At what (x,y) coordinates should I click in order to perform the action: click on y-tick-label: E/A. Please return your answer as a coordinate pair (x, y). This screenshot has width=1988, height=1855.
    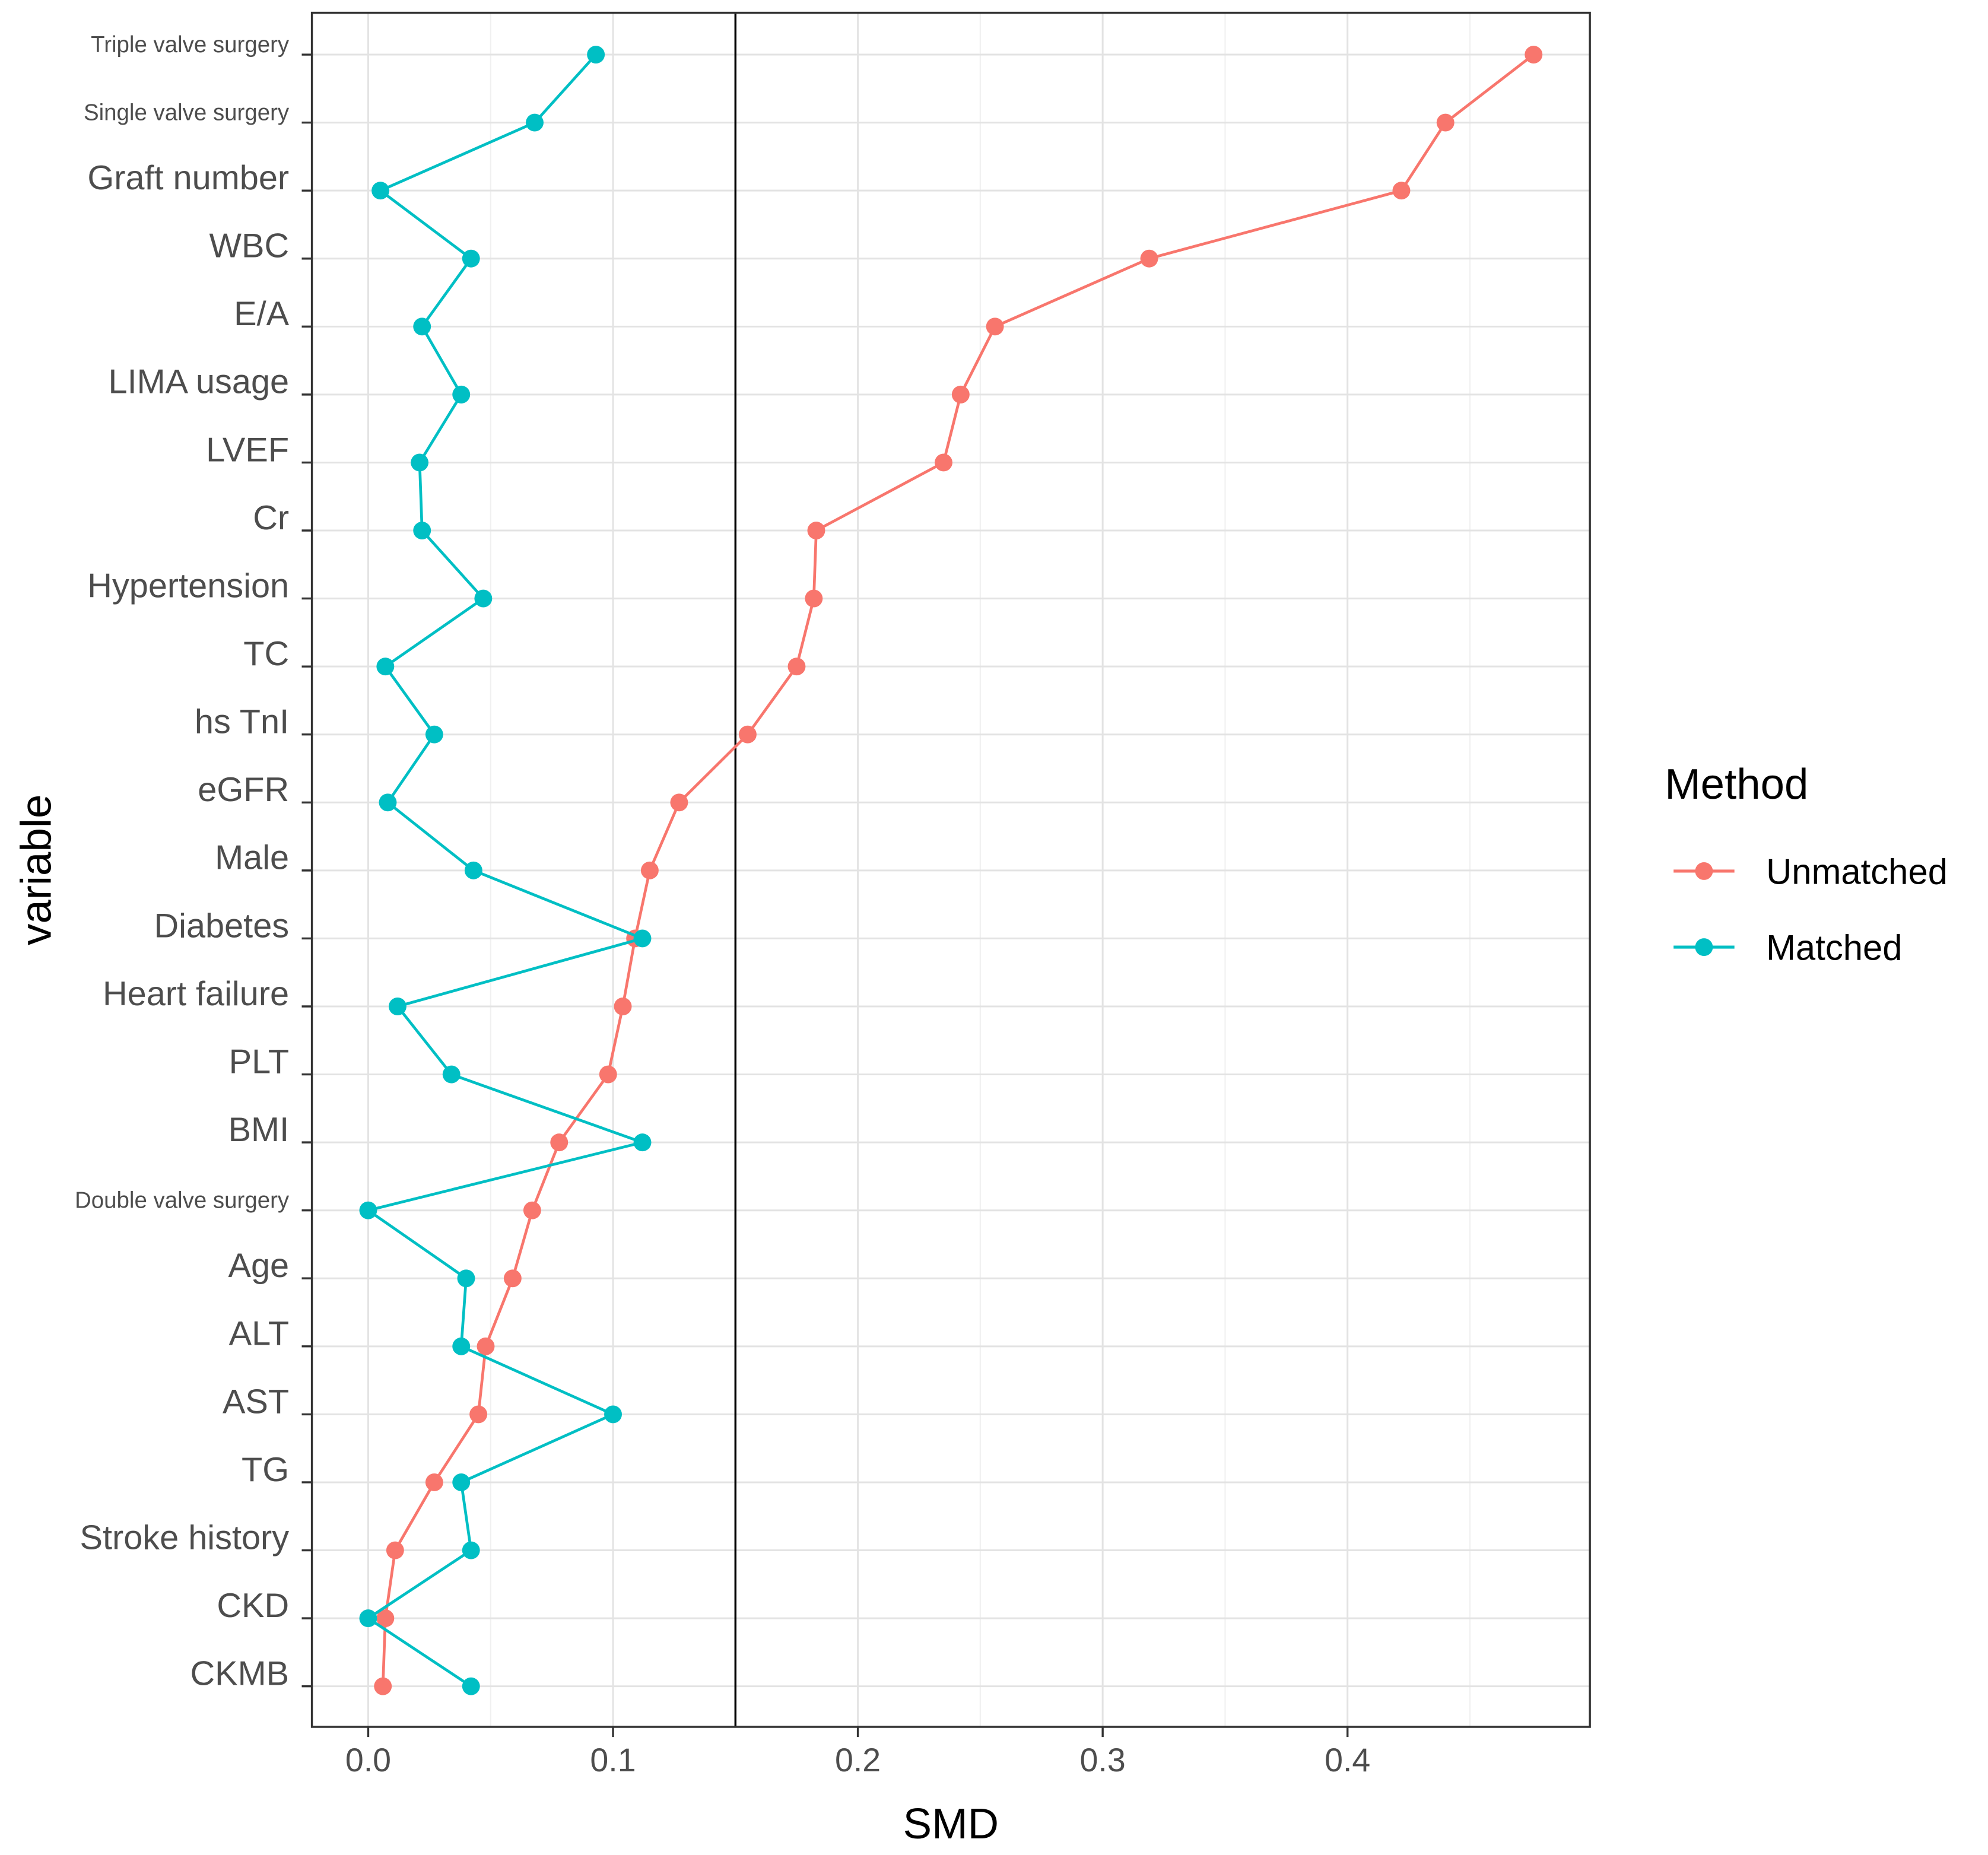
    Looking at the image, I should click on (262, 314).